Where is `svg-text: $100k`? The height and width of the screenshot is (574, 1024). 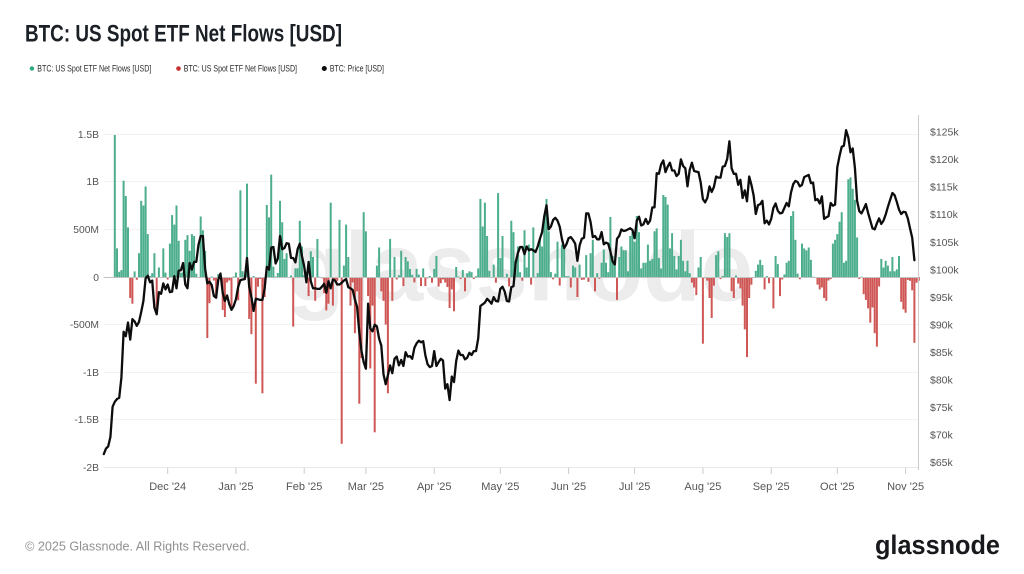 svg-text: $100k is located at coordinates (944, 270).